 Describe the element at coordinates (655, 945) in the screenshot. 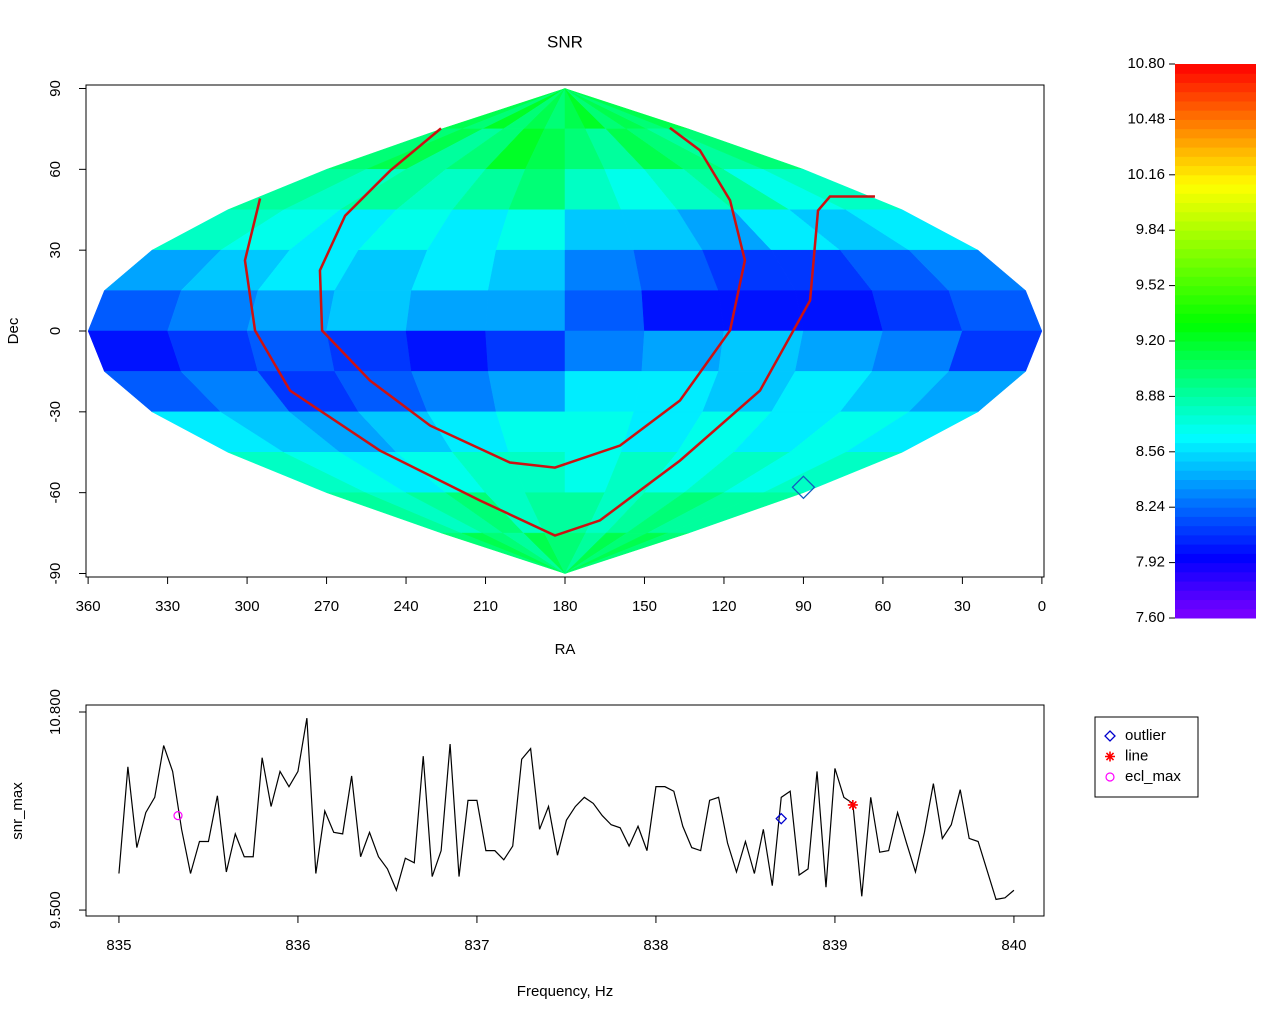

I see `x-tick-label: 838` at that location.